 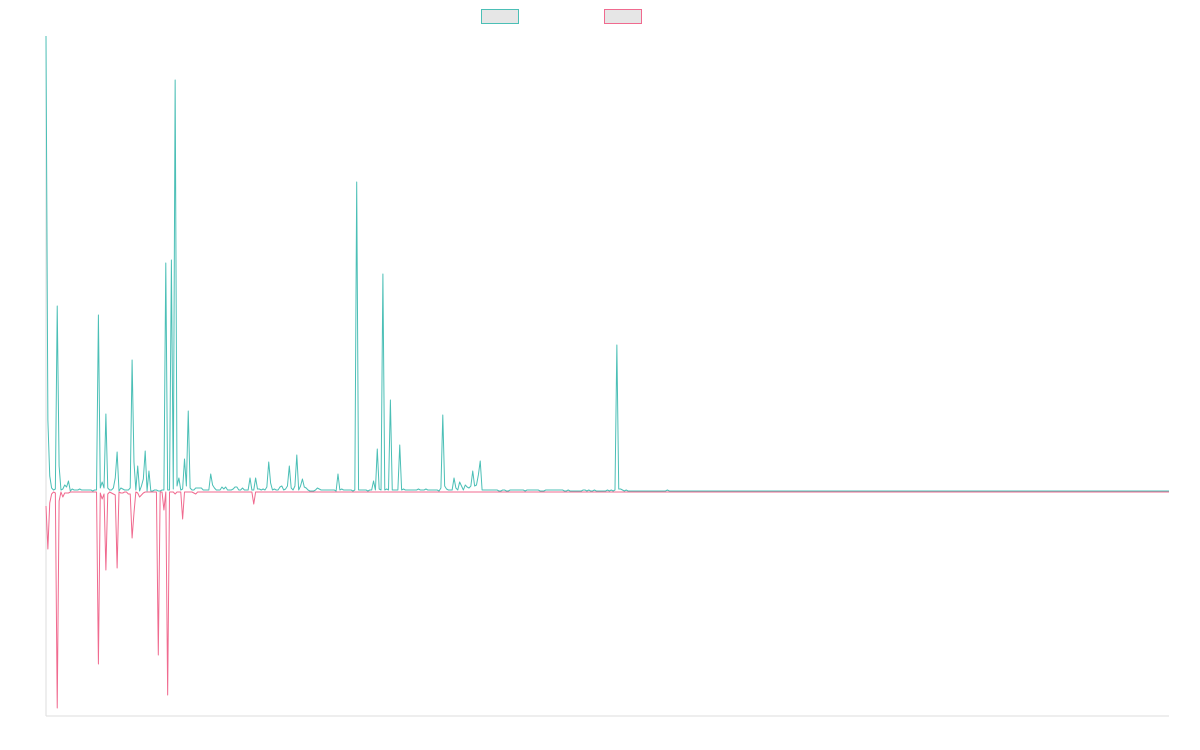 I want to click on legend-item-negative-series, so click(x=626, y=16).